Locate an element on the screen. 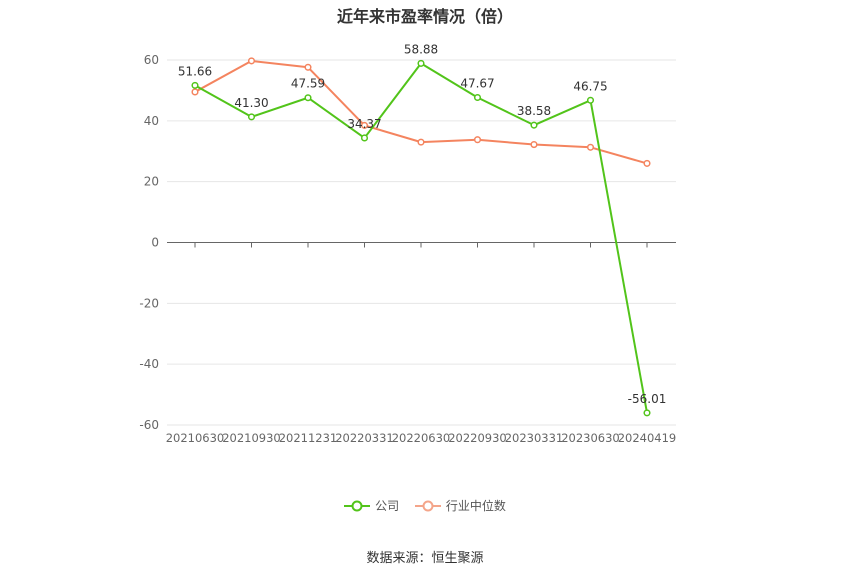 Image resolution: width=850 pixels, height=575 pixels. x-tick-label: 20220331 is located at coordinates (364, 438).